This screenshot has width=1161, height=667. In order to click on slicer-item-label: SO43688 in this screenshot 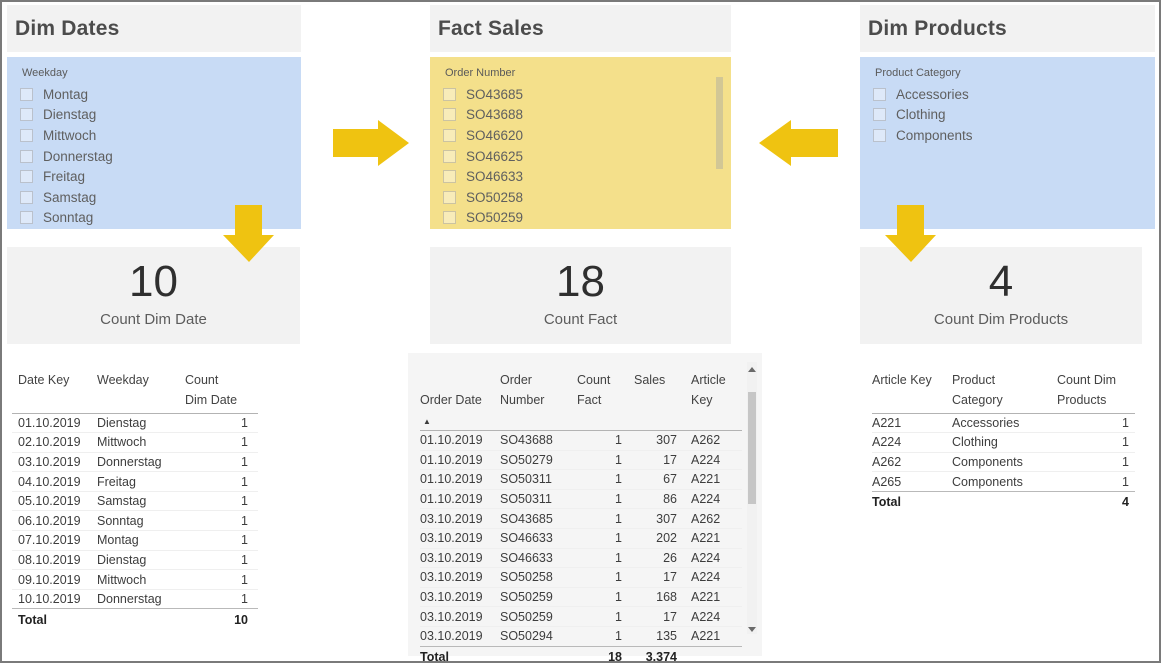, I will do `click(495, 115)`.